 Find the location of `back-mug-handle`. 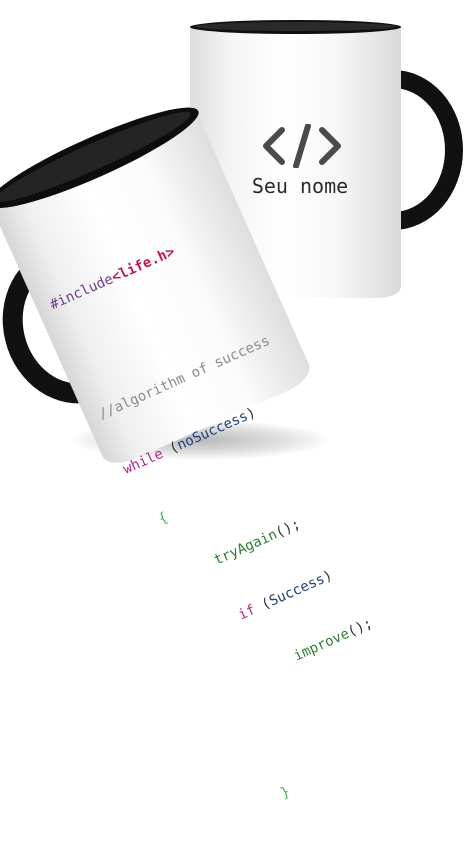

back-mug-handle is located at coordinates (428, 150).